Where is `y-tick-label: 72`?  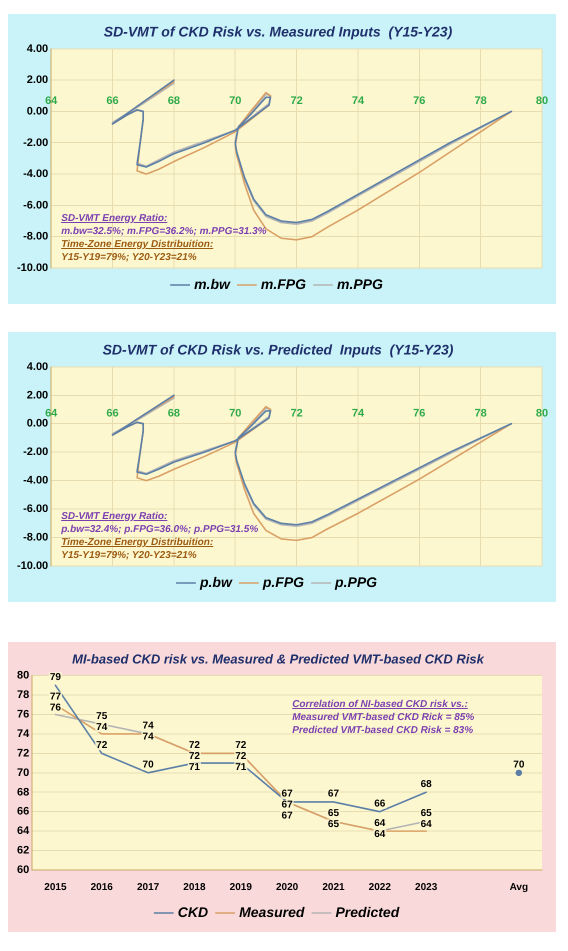
y-tick-label: 72 is located at coordinates (23, 753).